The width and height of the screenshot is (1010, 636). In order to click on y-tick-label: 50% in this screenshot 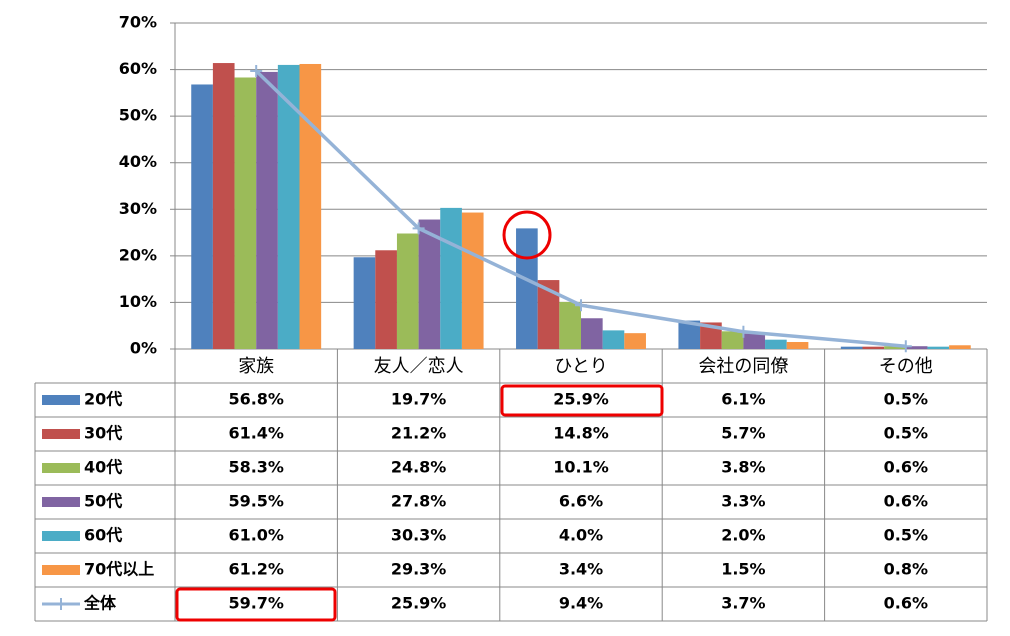, I will do `click(138, 115)`.